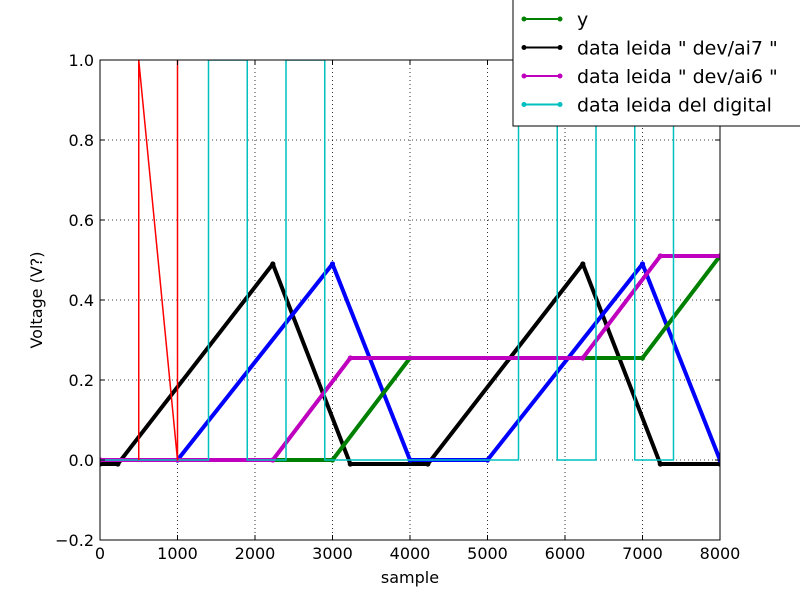 Image resolution: width=800 pixels, height=600 pixels. I want to click on x-tick-label: 2000, so click(255, 553).